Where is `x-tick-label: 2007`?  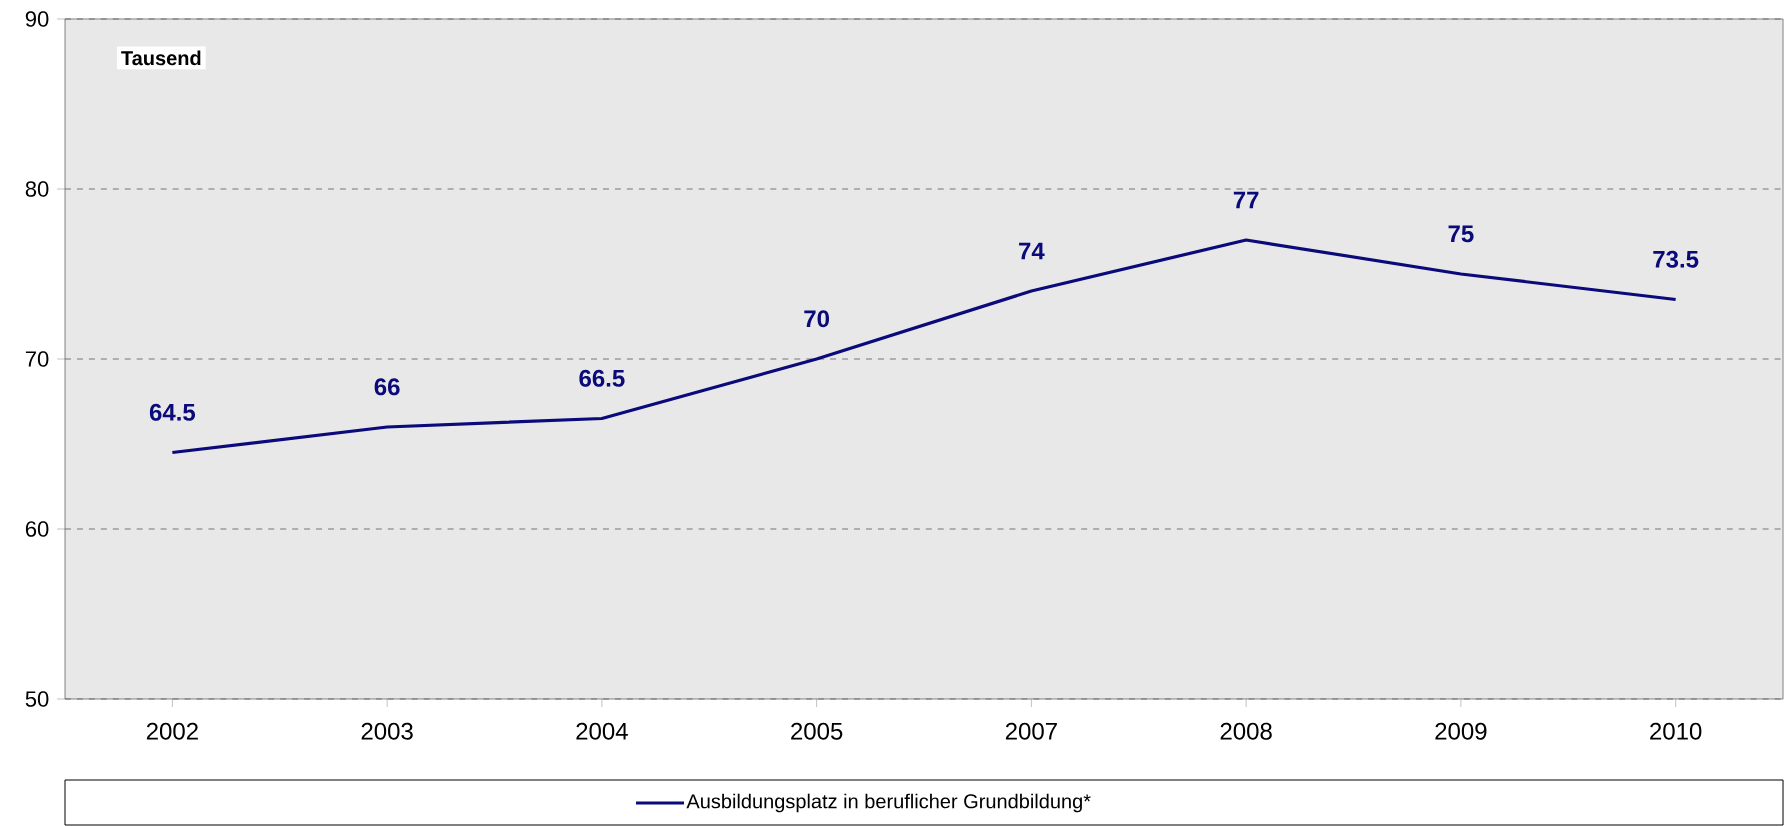
x-tick-label: 2007 is located at coordinates (1031, 731).